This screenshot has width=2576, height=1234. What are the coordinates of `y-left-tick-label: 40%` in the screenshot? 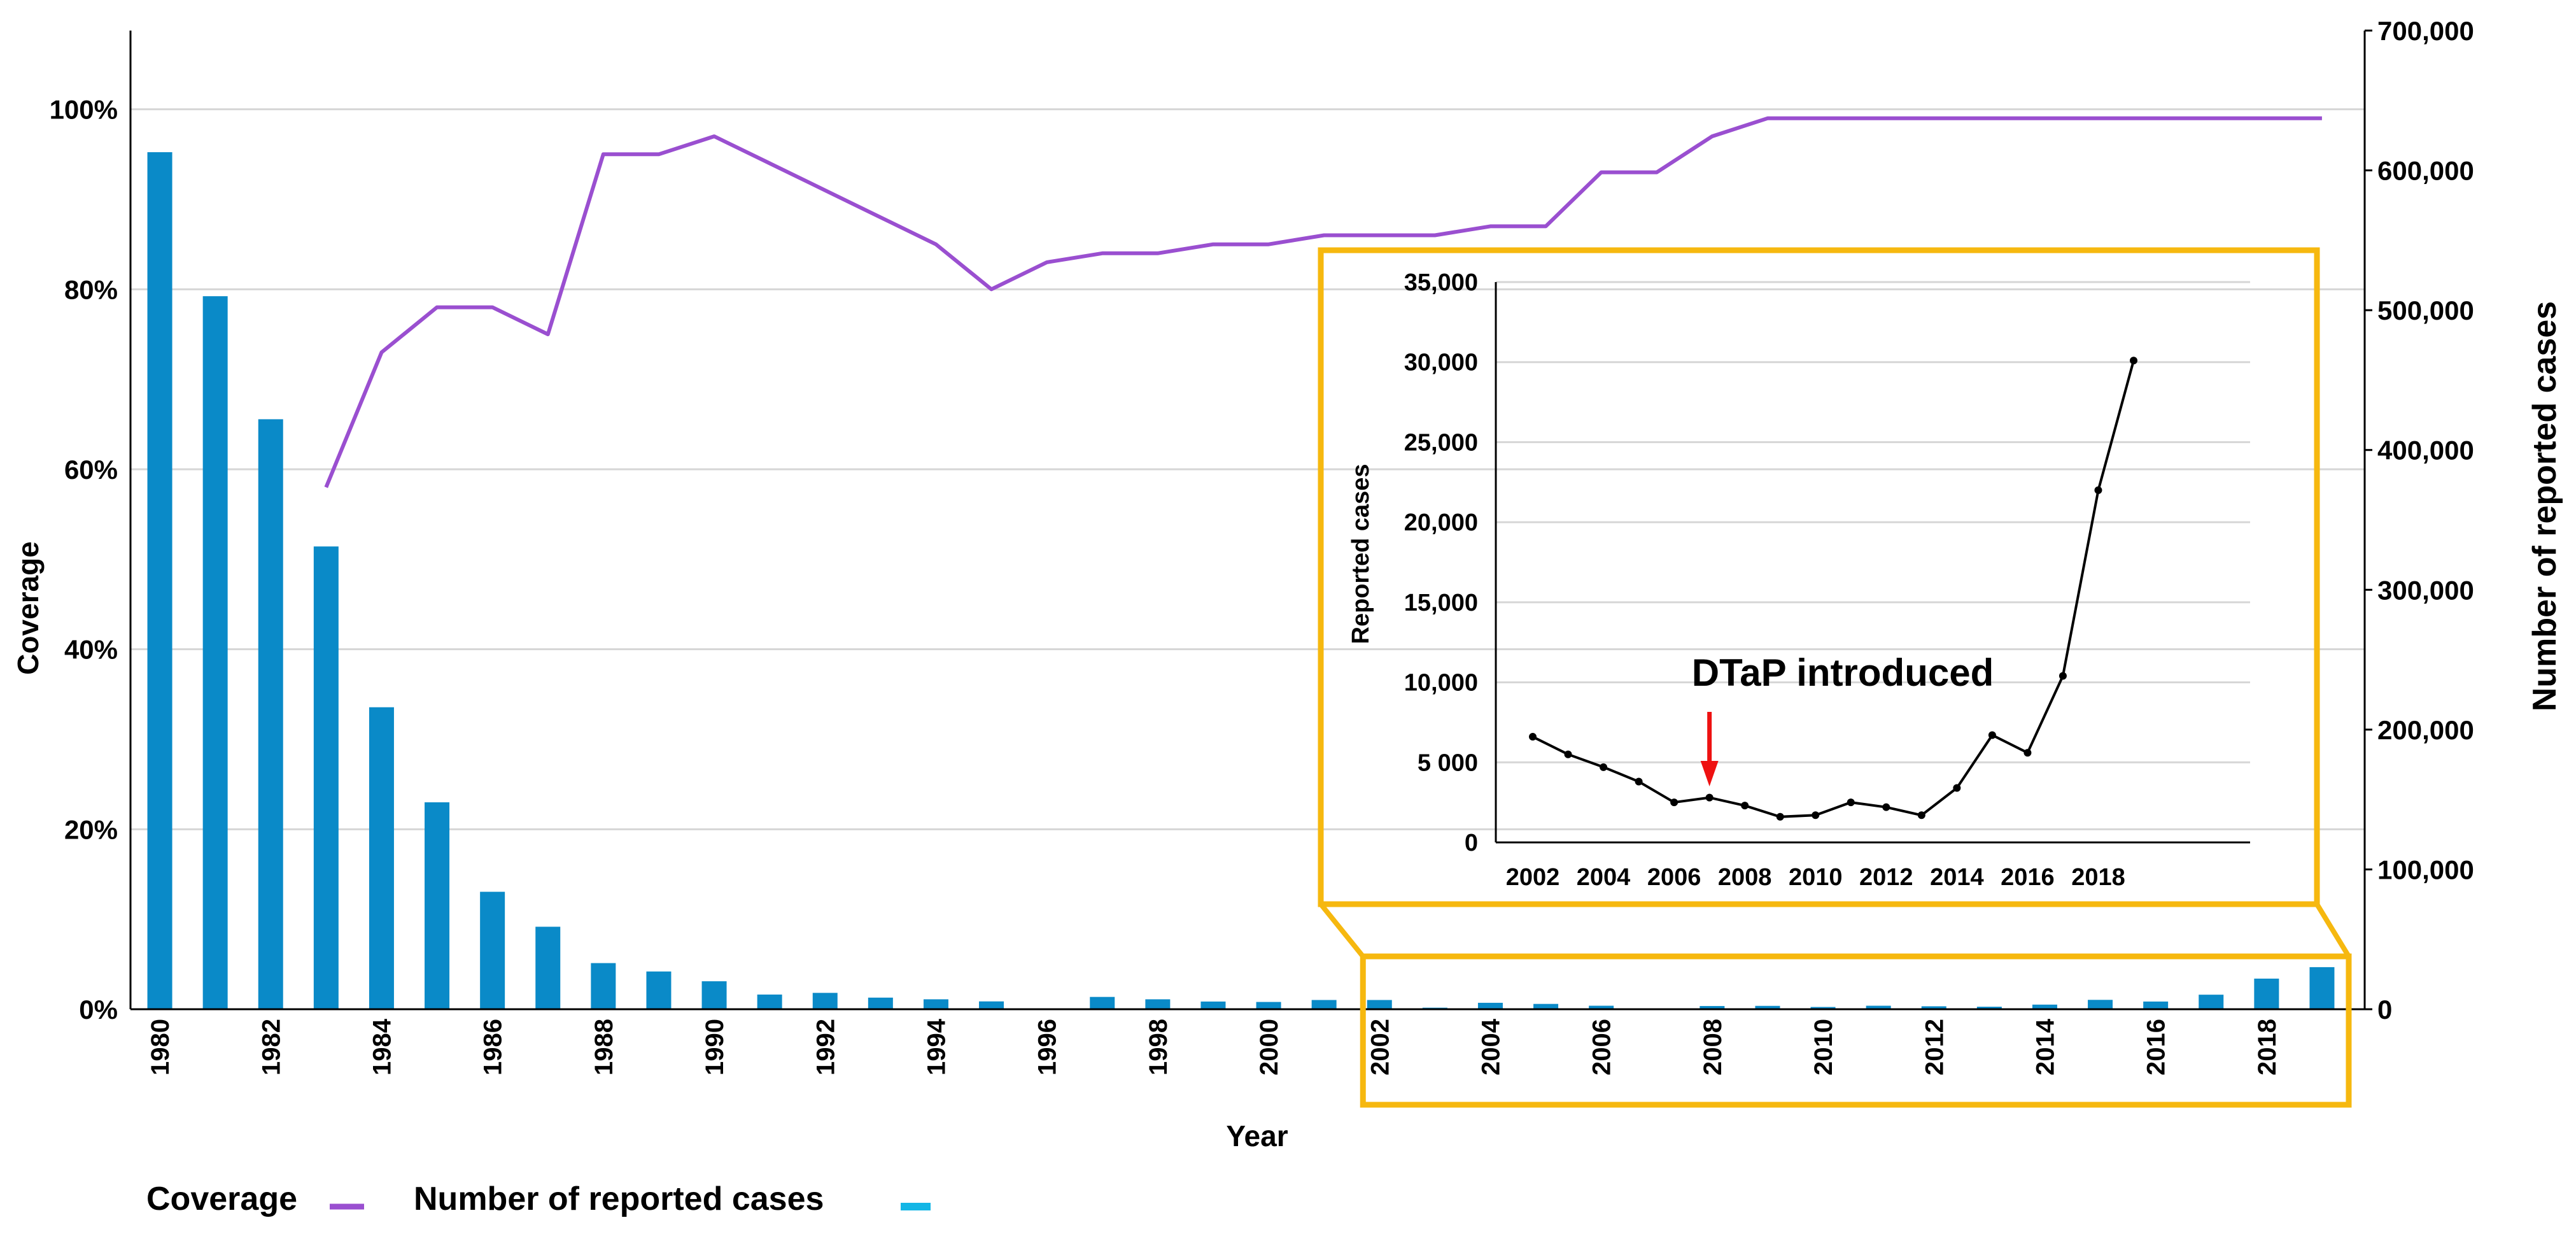 It's located at (91, 650).